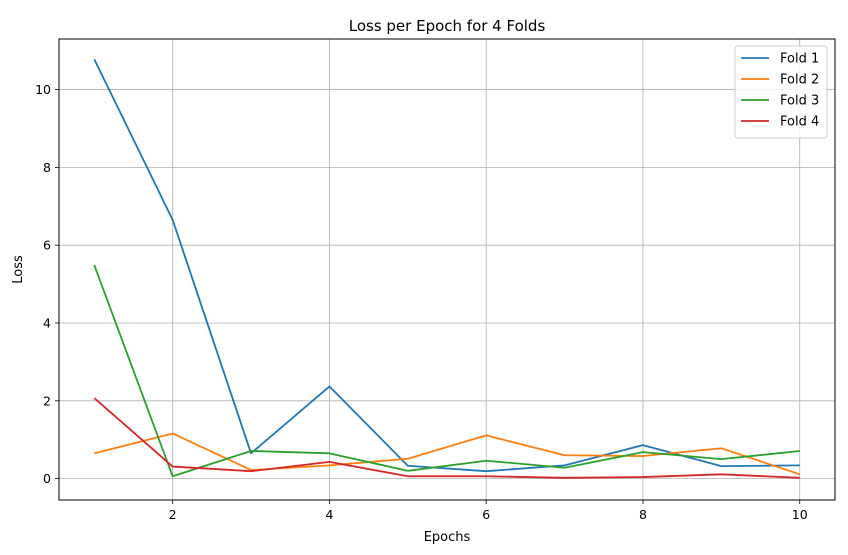 This screenshot has height=555, width=848. What do you see at coordinates (643, 514) in the screenshot?
I see `x-tick-label: 8` at bounding box center [643, 514].